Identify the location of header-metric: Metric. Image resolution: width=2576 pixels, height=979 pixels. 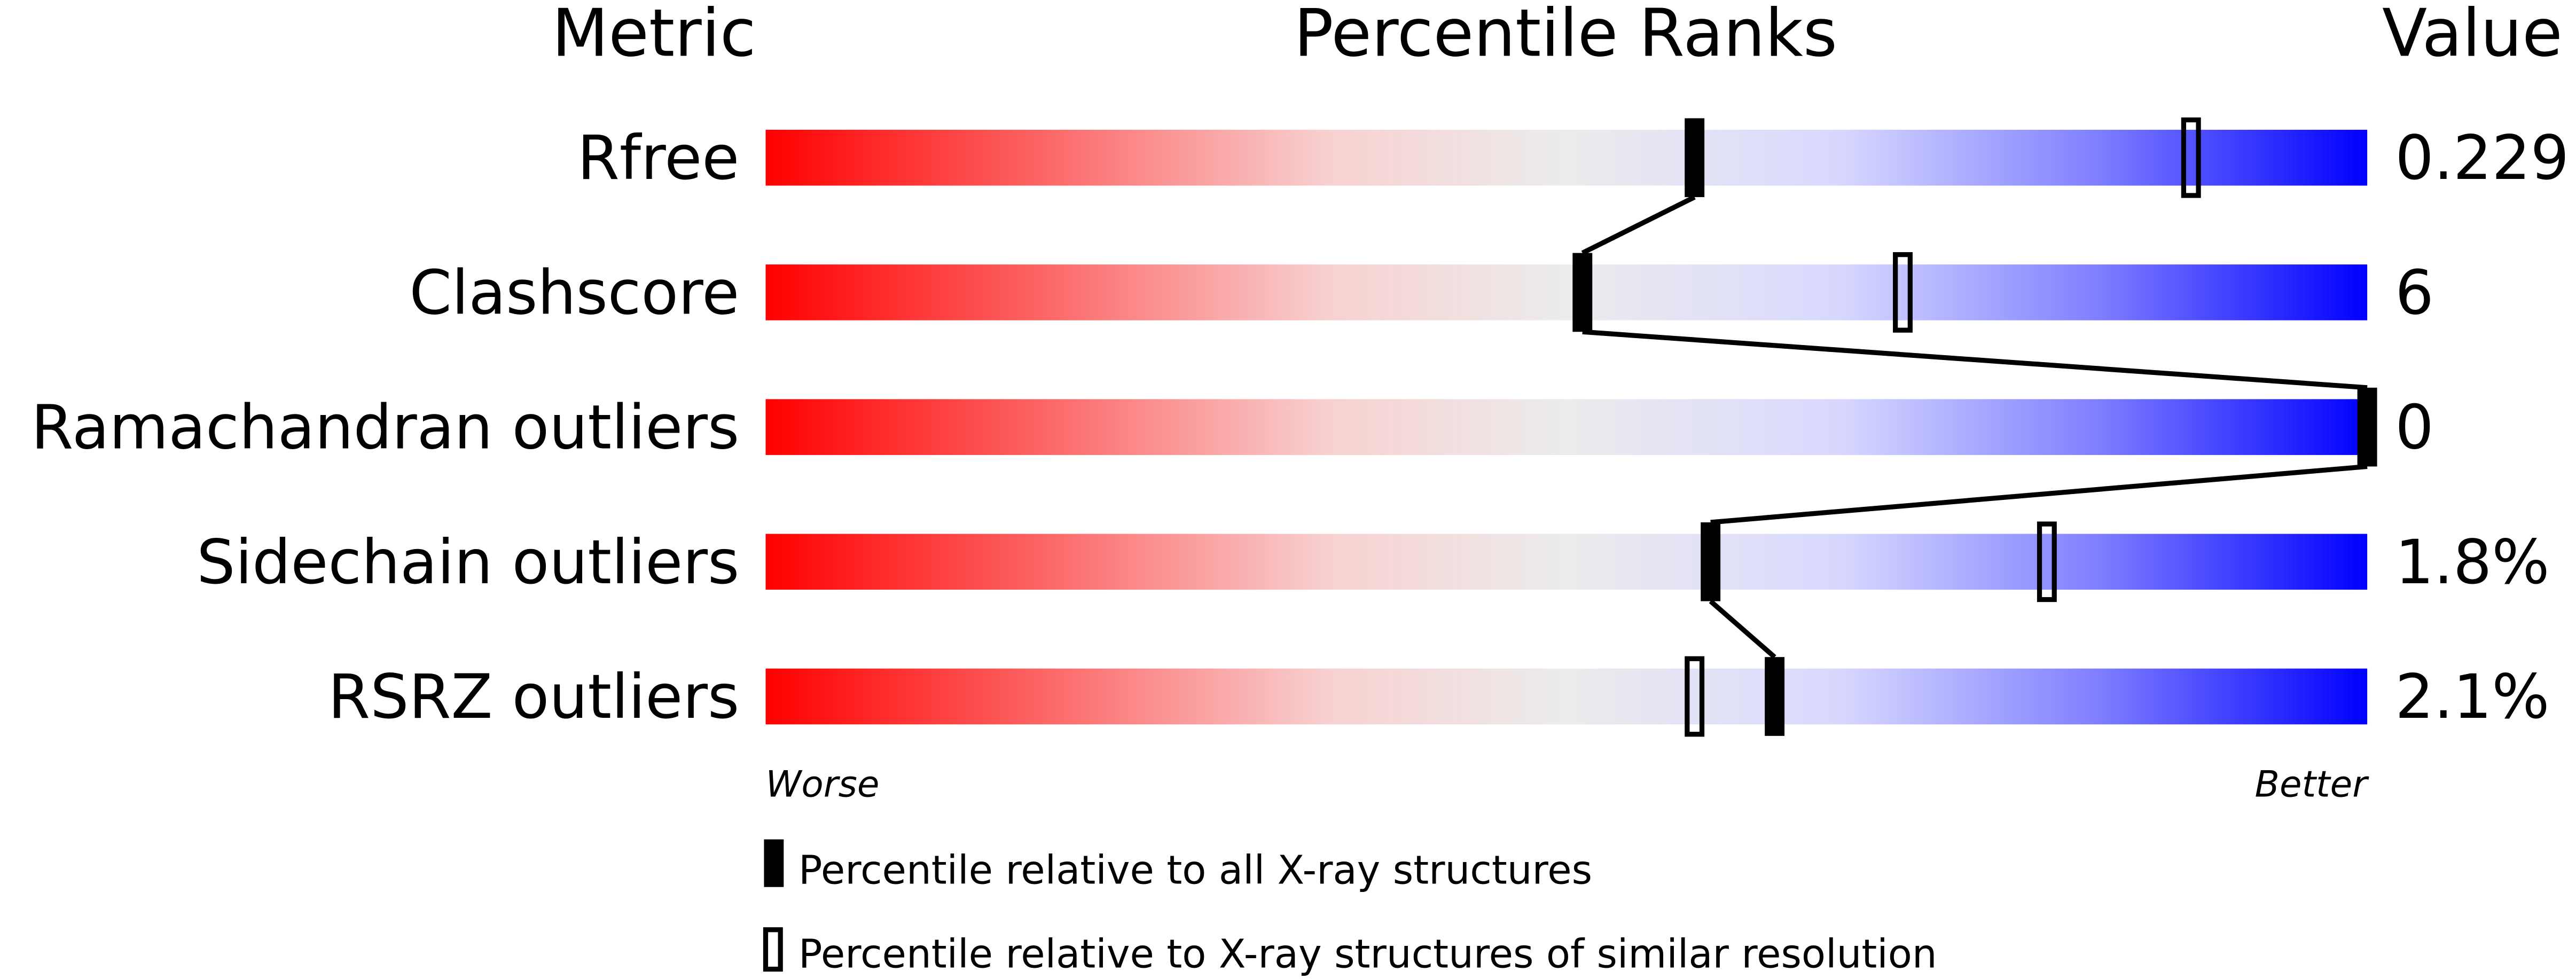
(654, 36).